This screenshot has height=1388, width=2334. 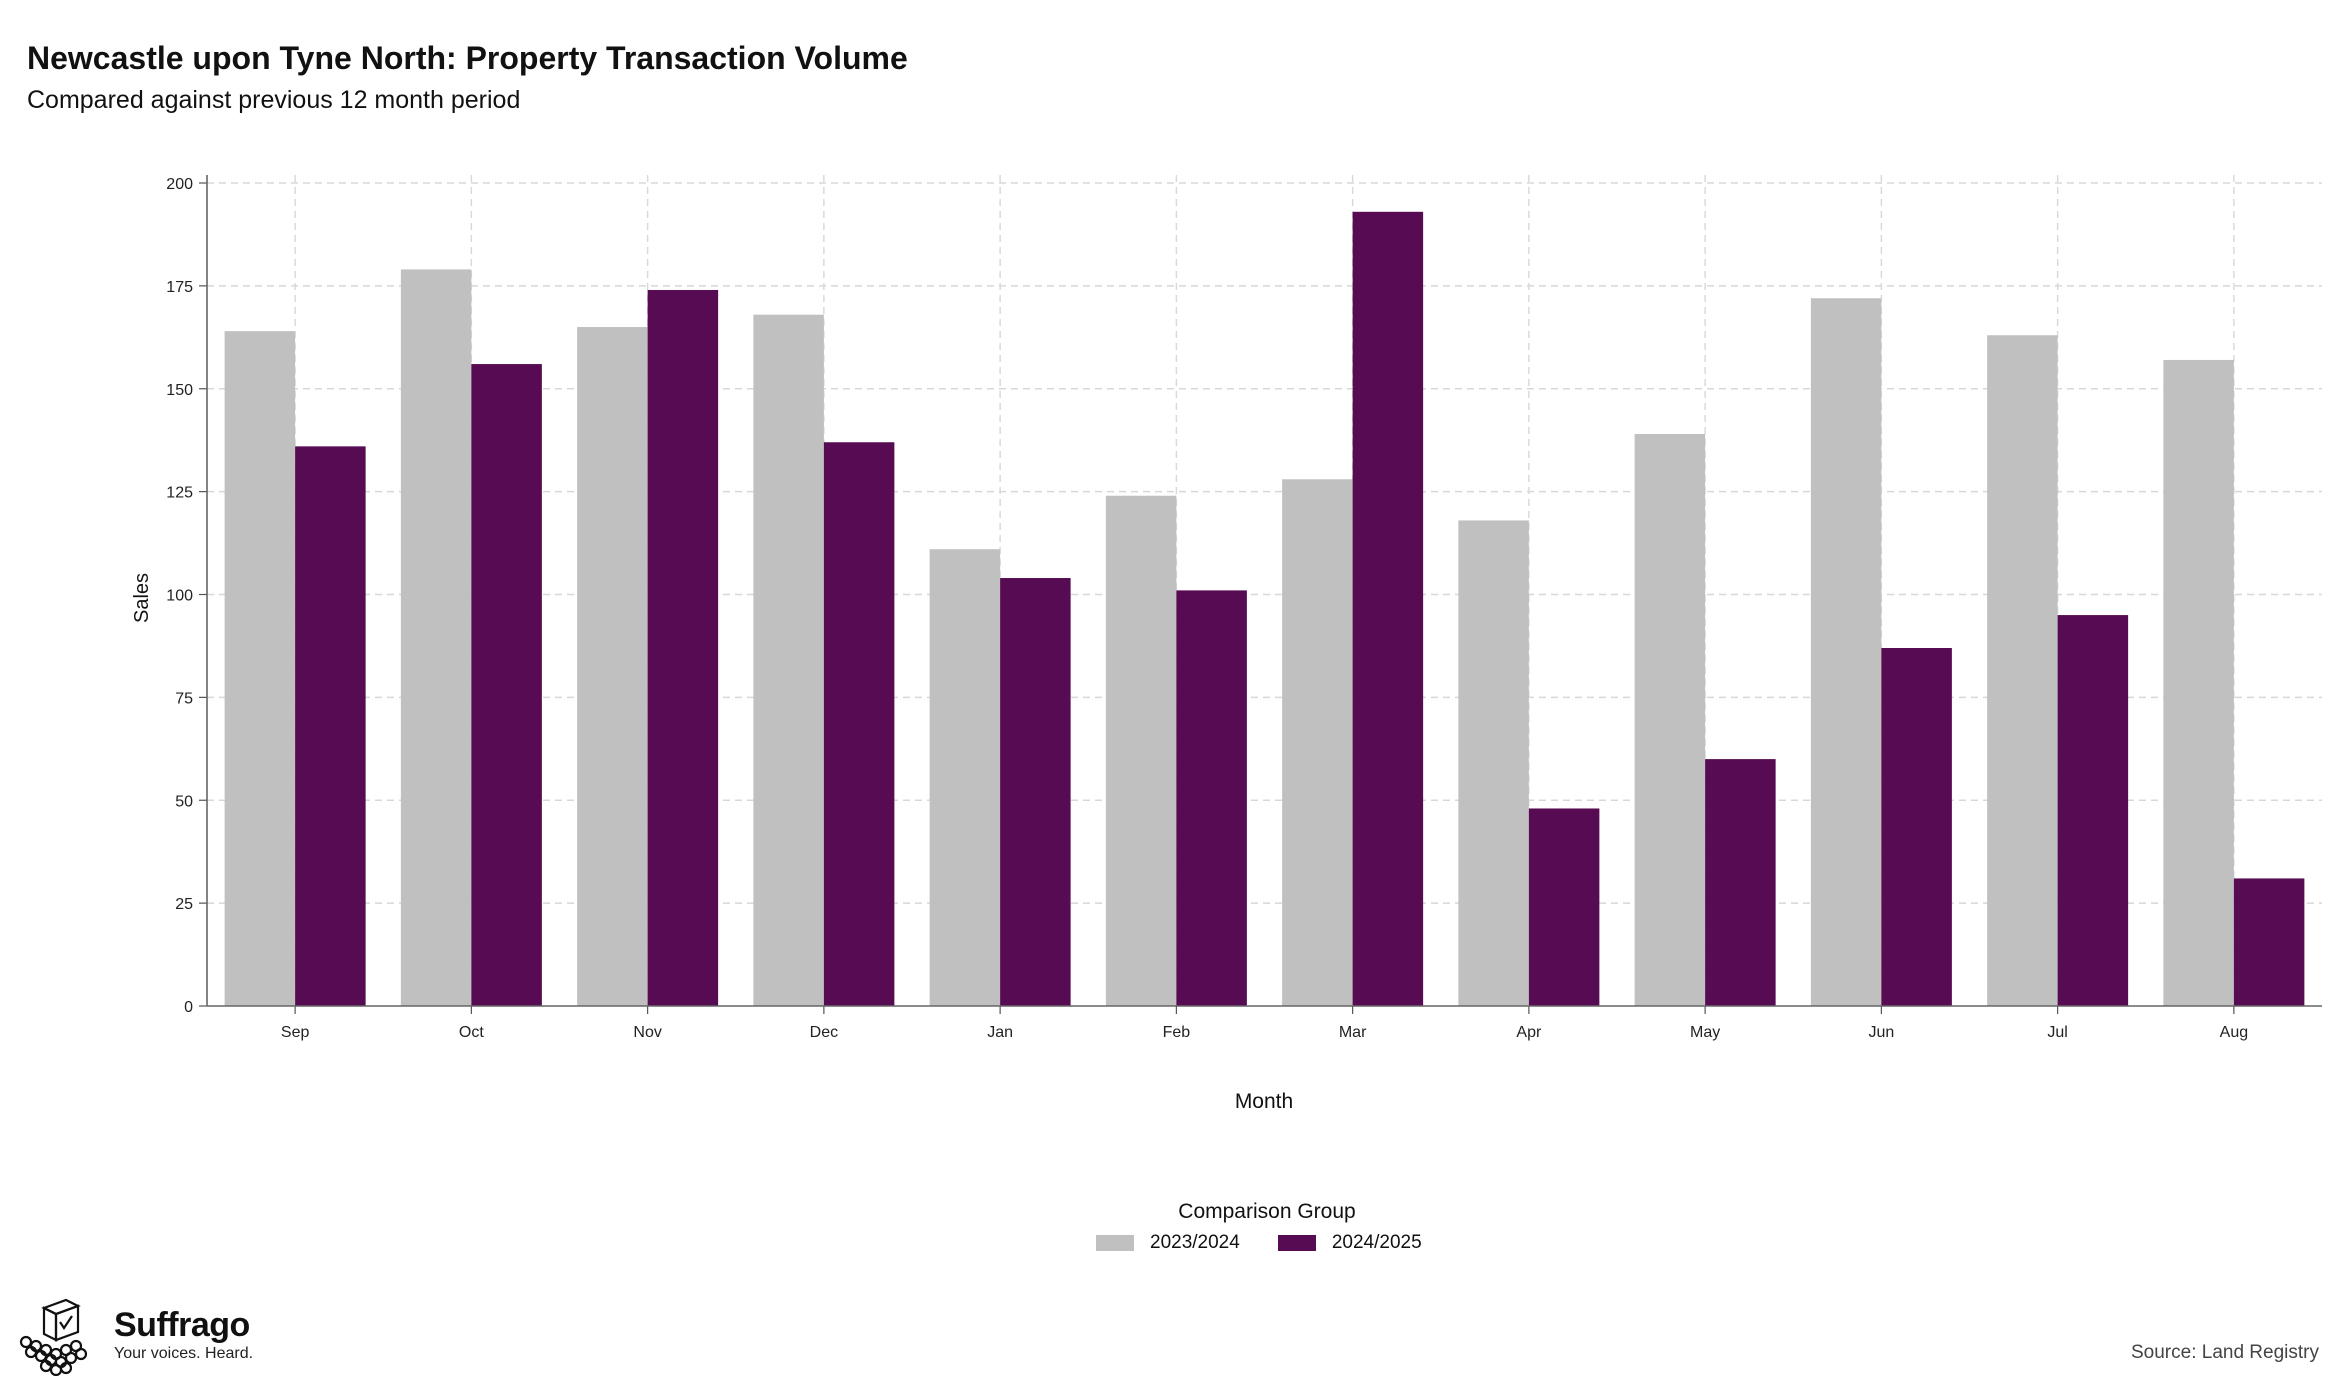 What do you see at coordinates (1529, 1032) in the screenshot?
I see `x-tick-label: Apr` at bounding box center [1529, 1032].